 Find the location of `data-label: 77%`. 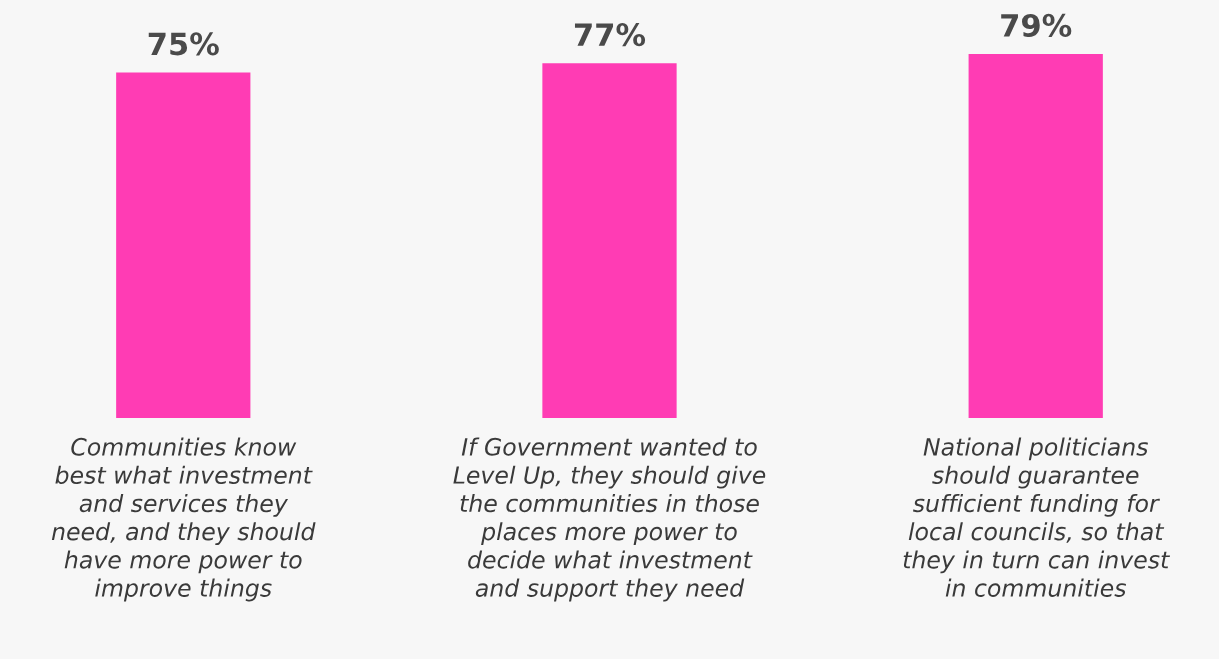

data-label: 77% is located at coordinates (610, 35).